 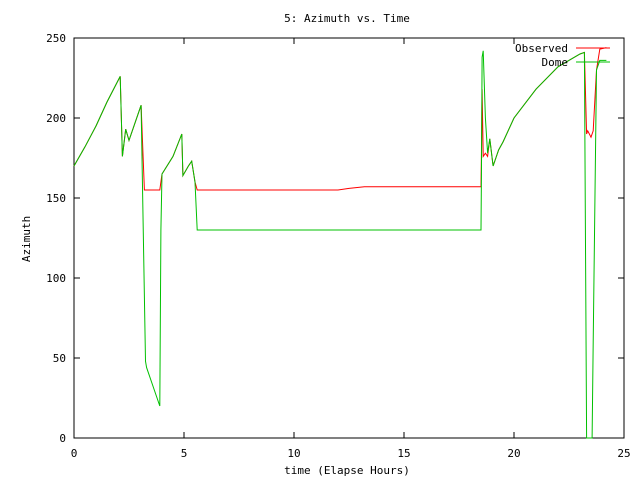 What do you see at coordinates (59, 358) in the screenshot?
I see `y-tick-label: 50` at bounding box center [59, 358].